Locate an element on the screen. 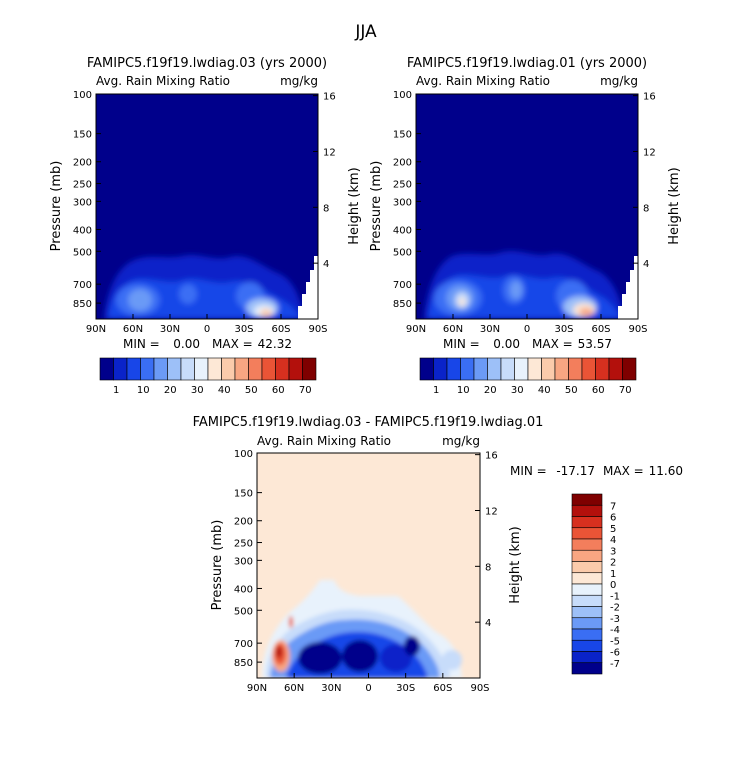 Image resolution: width=733 pixels, height=772 pixels. bottom-axis: 90N 60N 30N 0 30S 60S 90S is located at coordinates (207, 324).